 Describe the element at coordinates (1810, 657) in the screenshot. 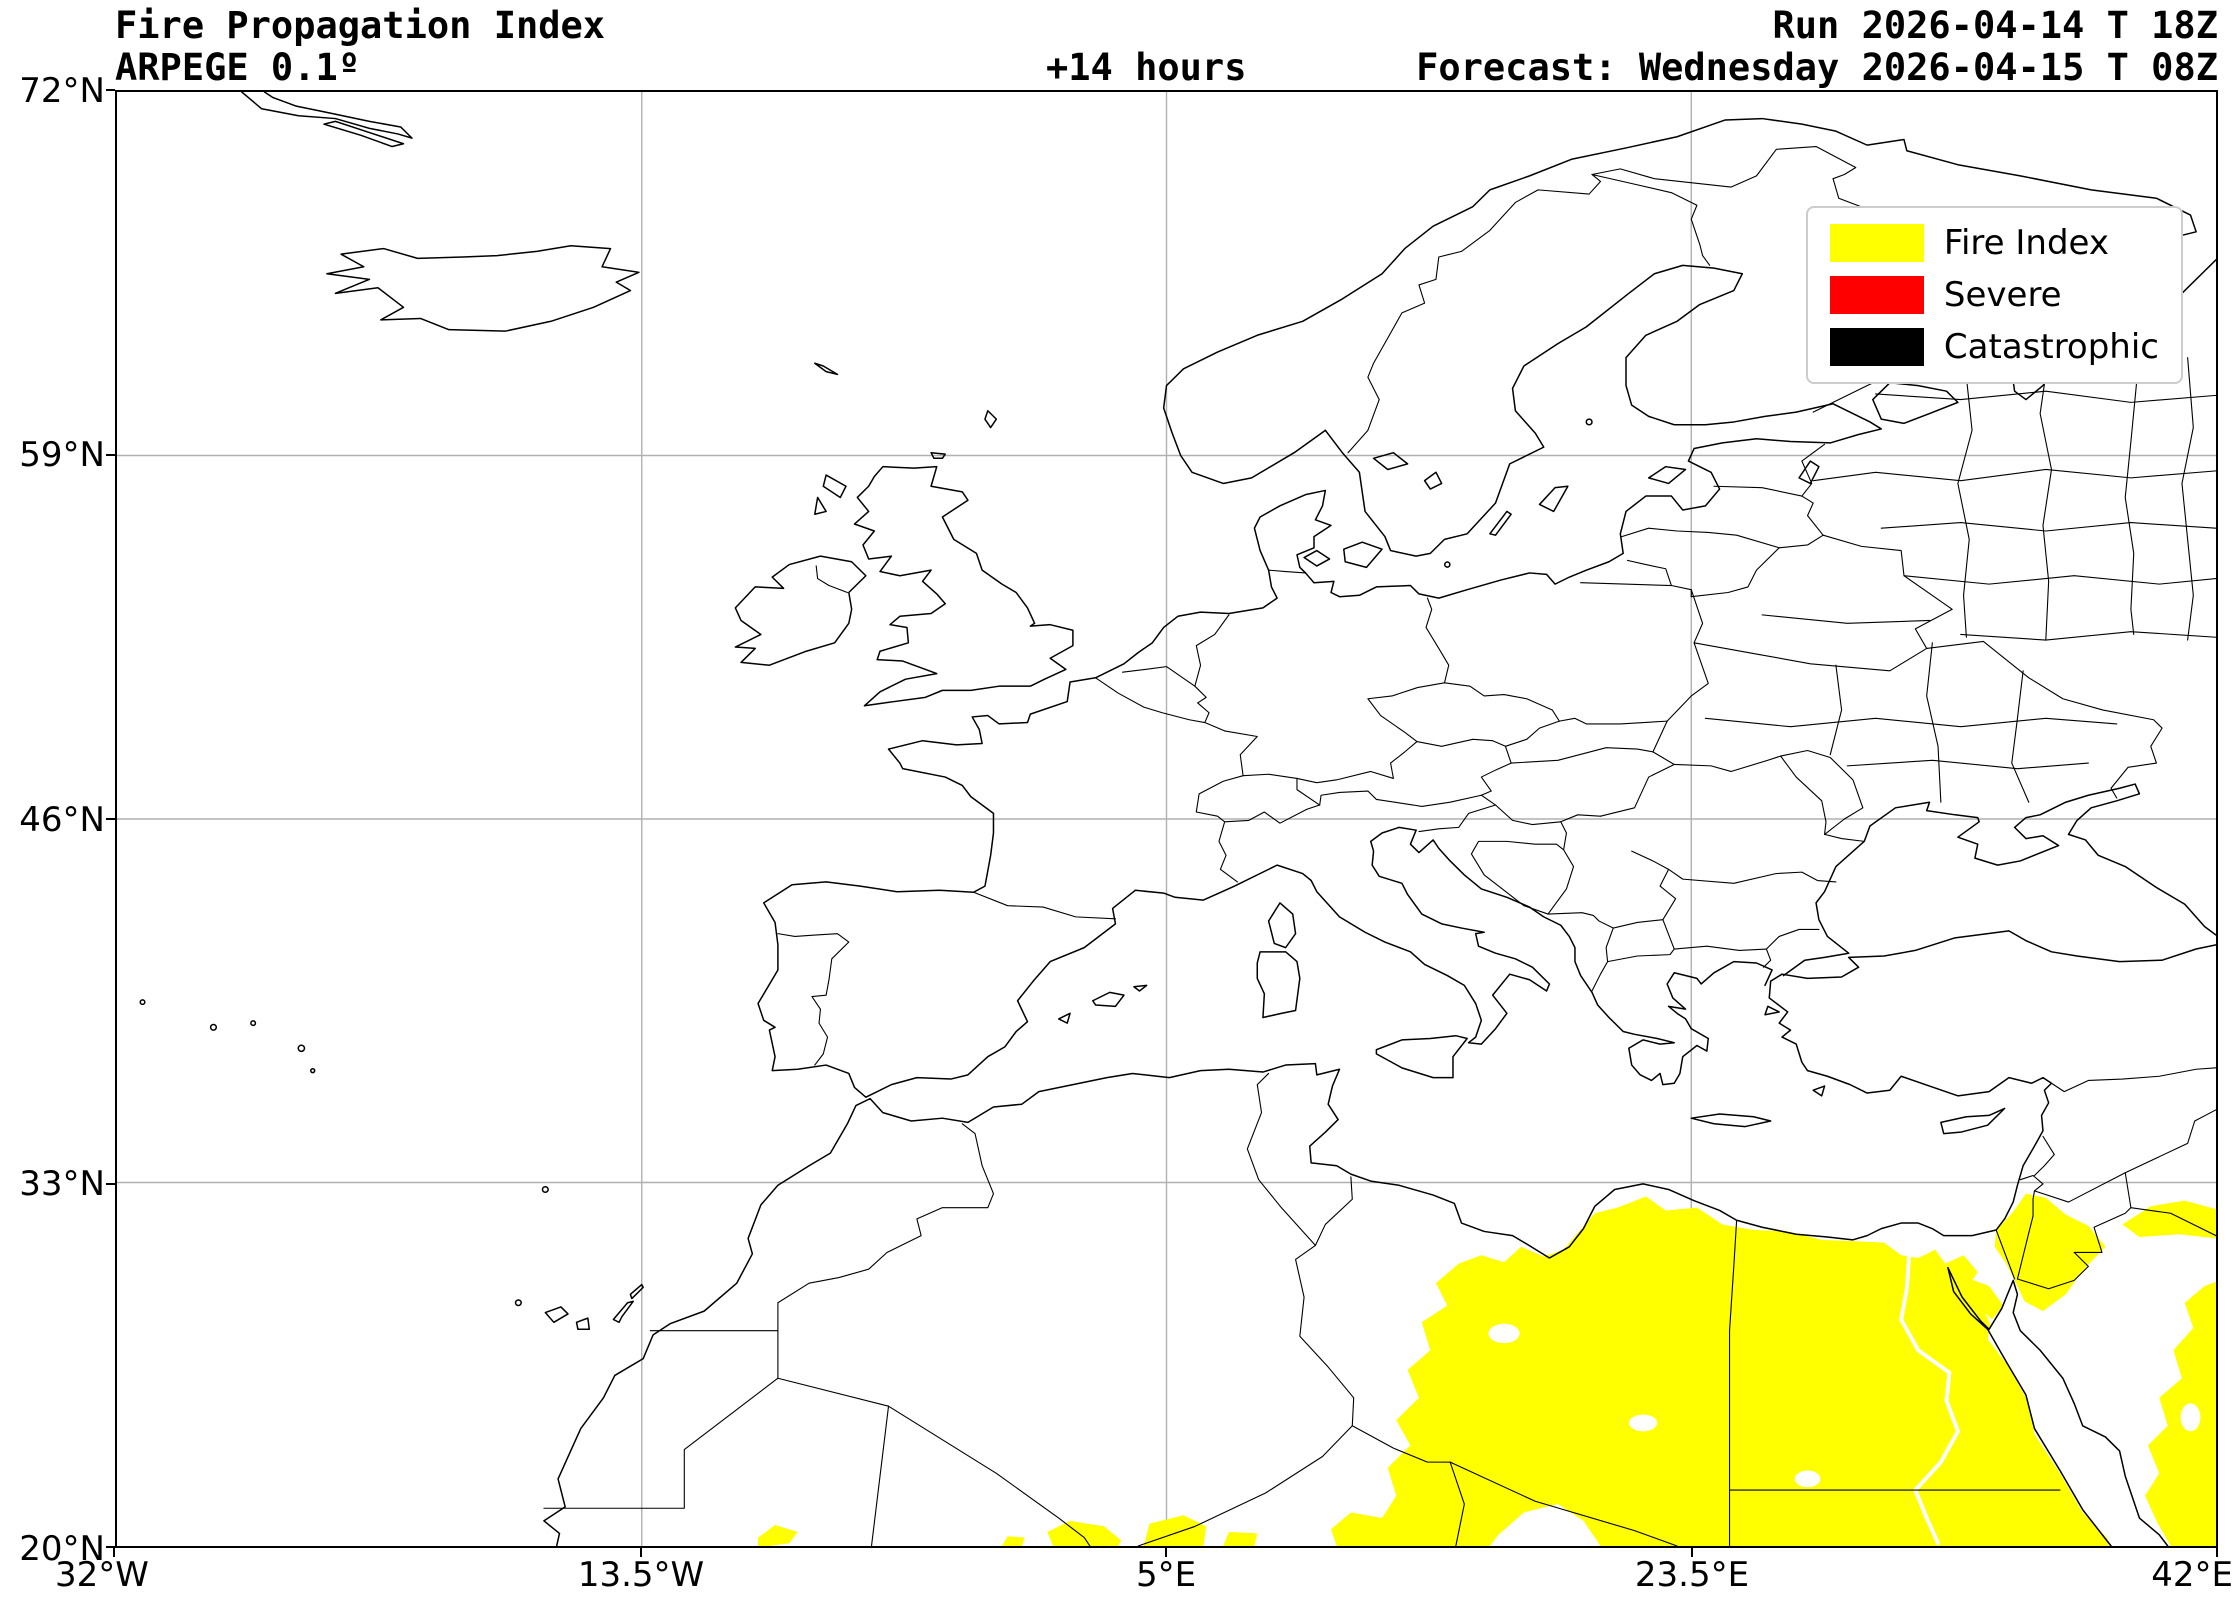

I see `border-ua-by` at that location.